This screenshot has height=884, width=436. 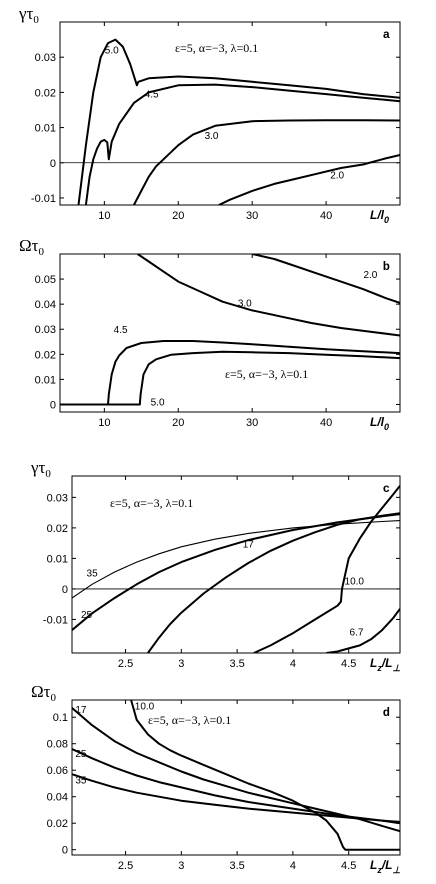 I want to click on x-tick-label: 10, so click(x=104, y=216).